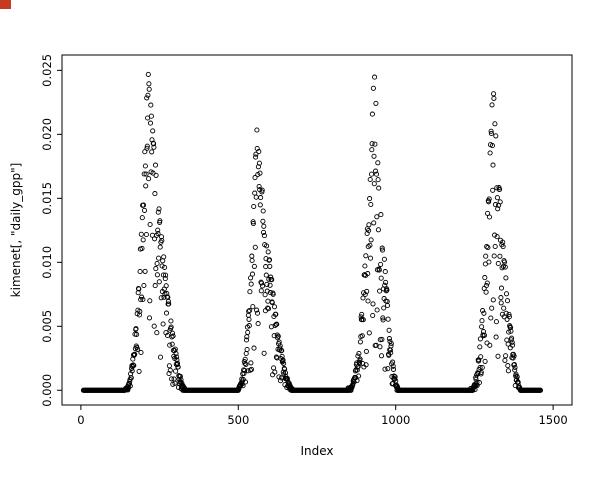  I want to click on corner-artifact, so click(5, 4).